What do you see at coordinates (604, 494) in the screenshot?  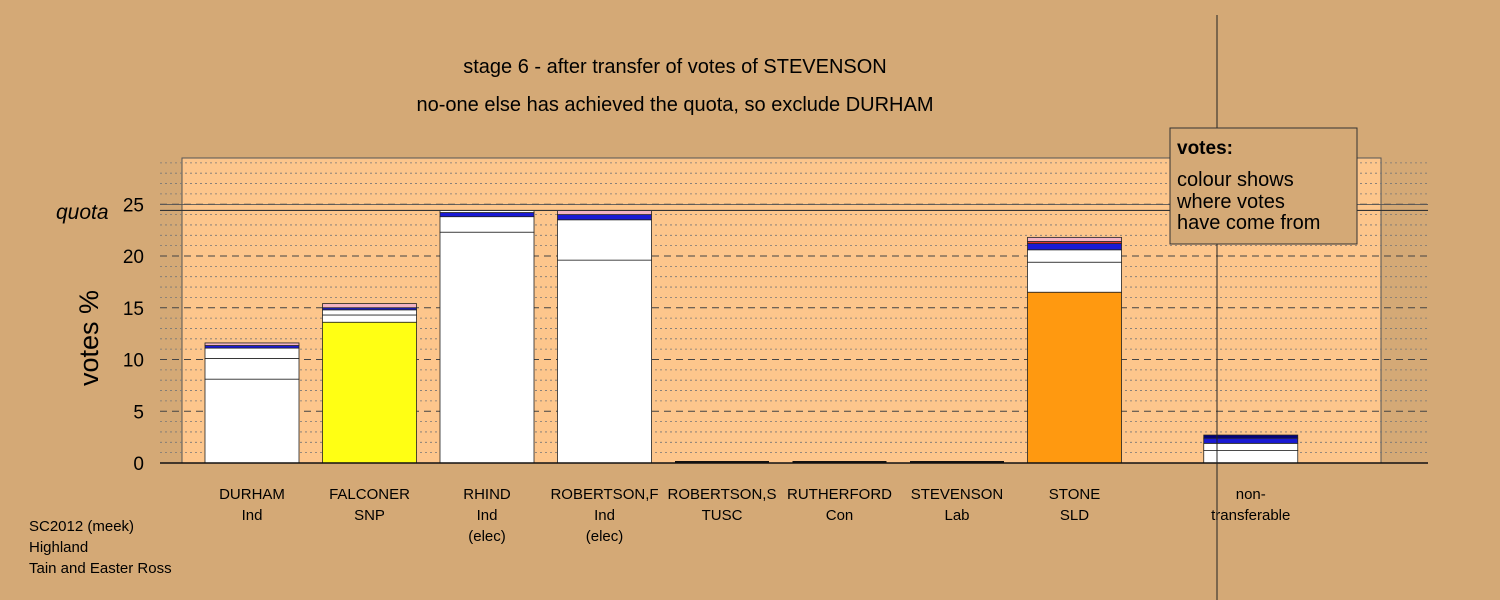 I see `candidate-label: ROBERTSON,F` at bounding box center [604, 494].